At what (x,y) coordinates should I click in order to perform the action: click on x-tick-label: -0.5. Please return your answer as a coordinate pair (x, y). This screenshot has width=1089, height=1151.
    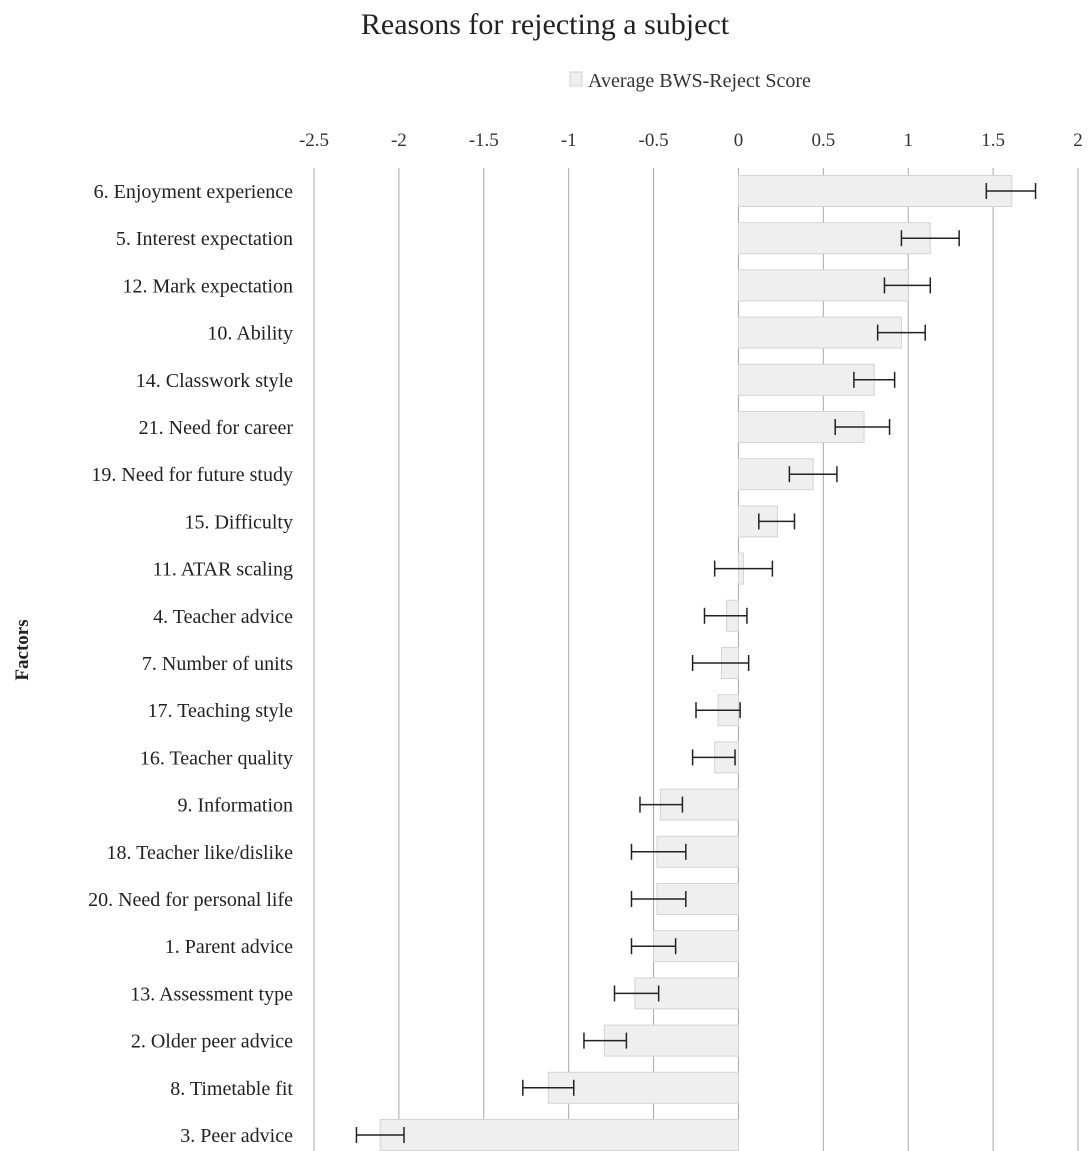
    Looking at the image, I should click on (654, 140).